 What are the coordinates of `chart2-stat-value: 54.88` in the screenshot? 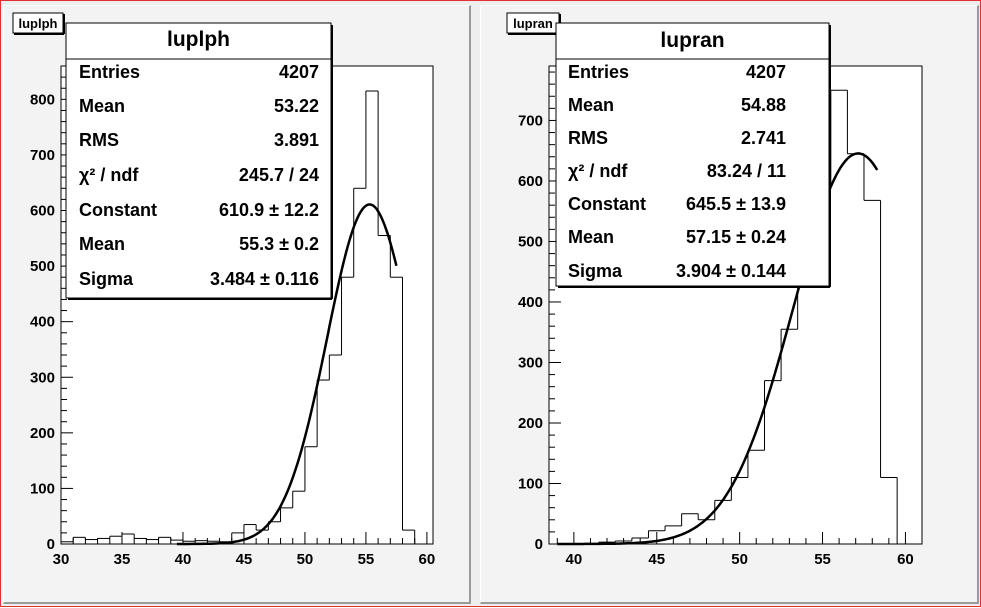 It's located at (763, 105).